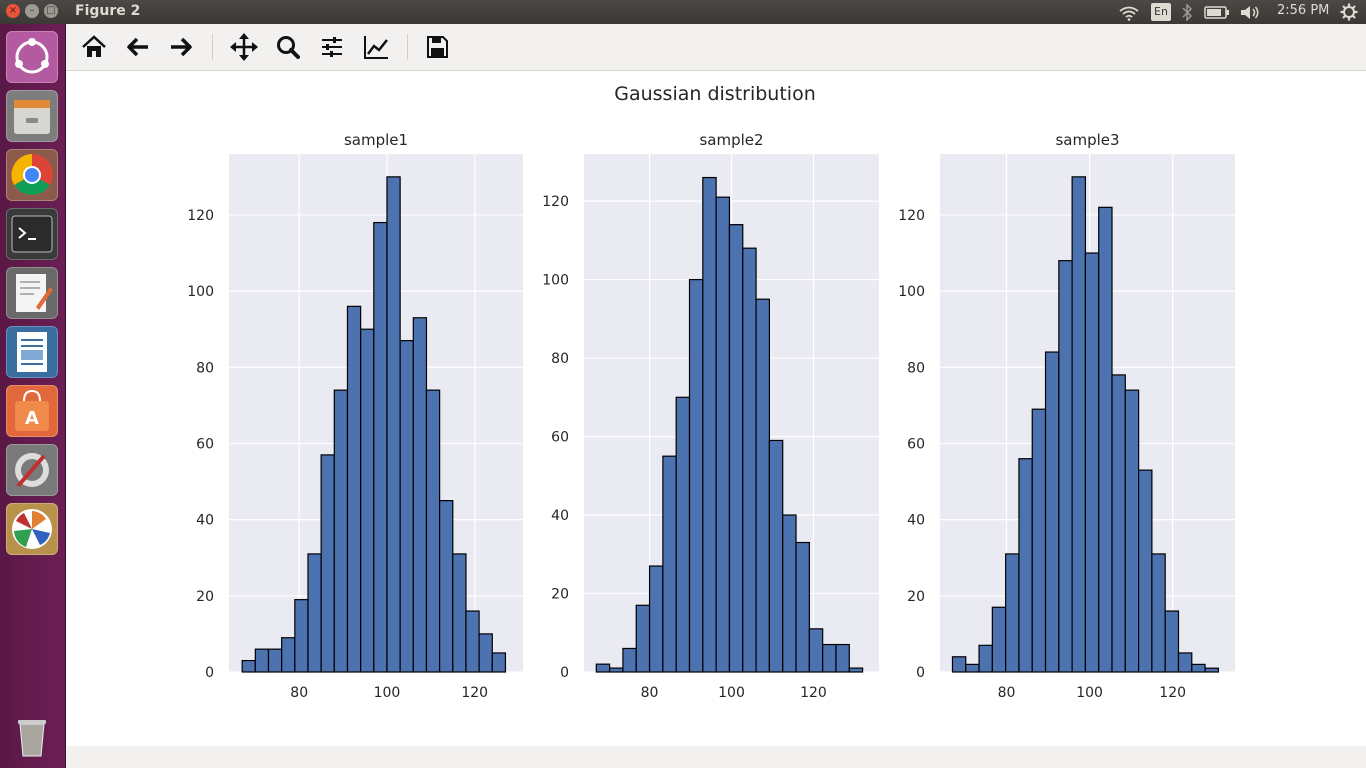  I want to click on software-center-icon: A, so click(32, 411).